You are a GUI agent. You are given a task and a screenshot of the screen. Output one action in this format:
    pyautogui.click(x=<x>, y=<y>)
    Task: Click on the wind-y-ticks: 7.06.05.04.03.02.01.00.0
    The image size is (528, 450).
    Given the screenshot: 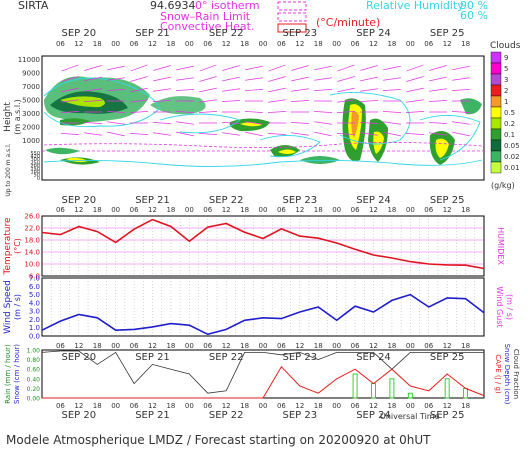 What is the action you would take?
    pyautogui.click(x=34, y=308)
    